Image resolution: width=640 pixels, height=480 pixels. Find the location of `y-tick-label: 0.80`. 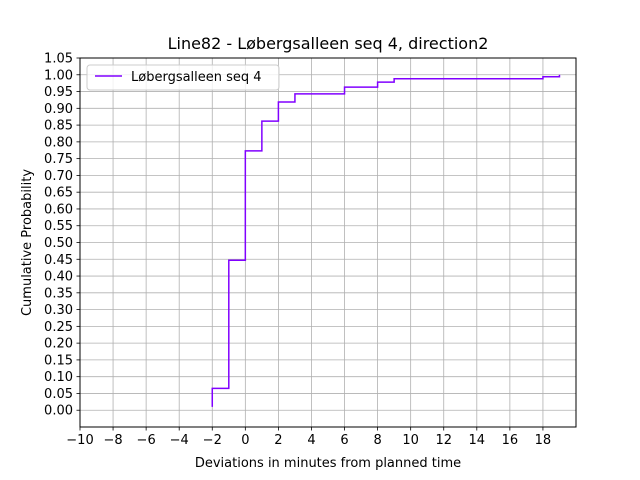

y-tick-label: 0.80 is located at coordinates (58, 142).